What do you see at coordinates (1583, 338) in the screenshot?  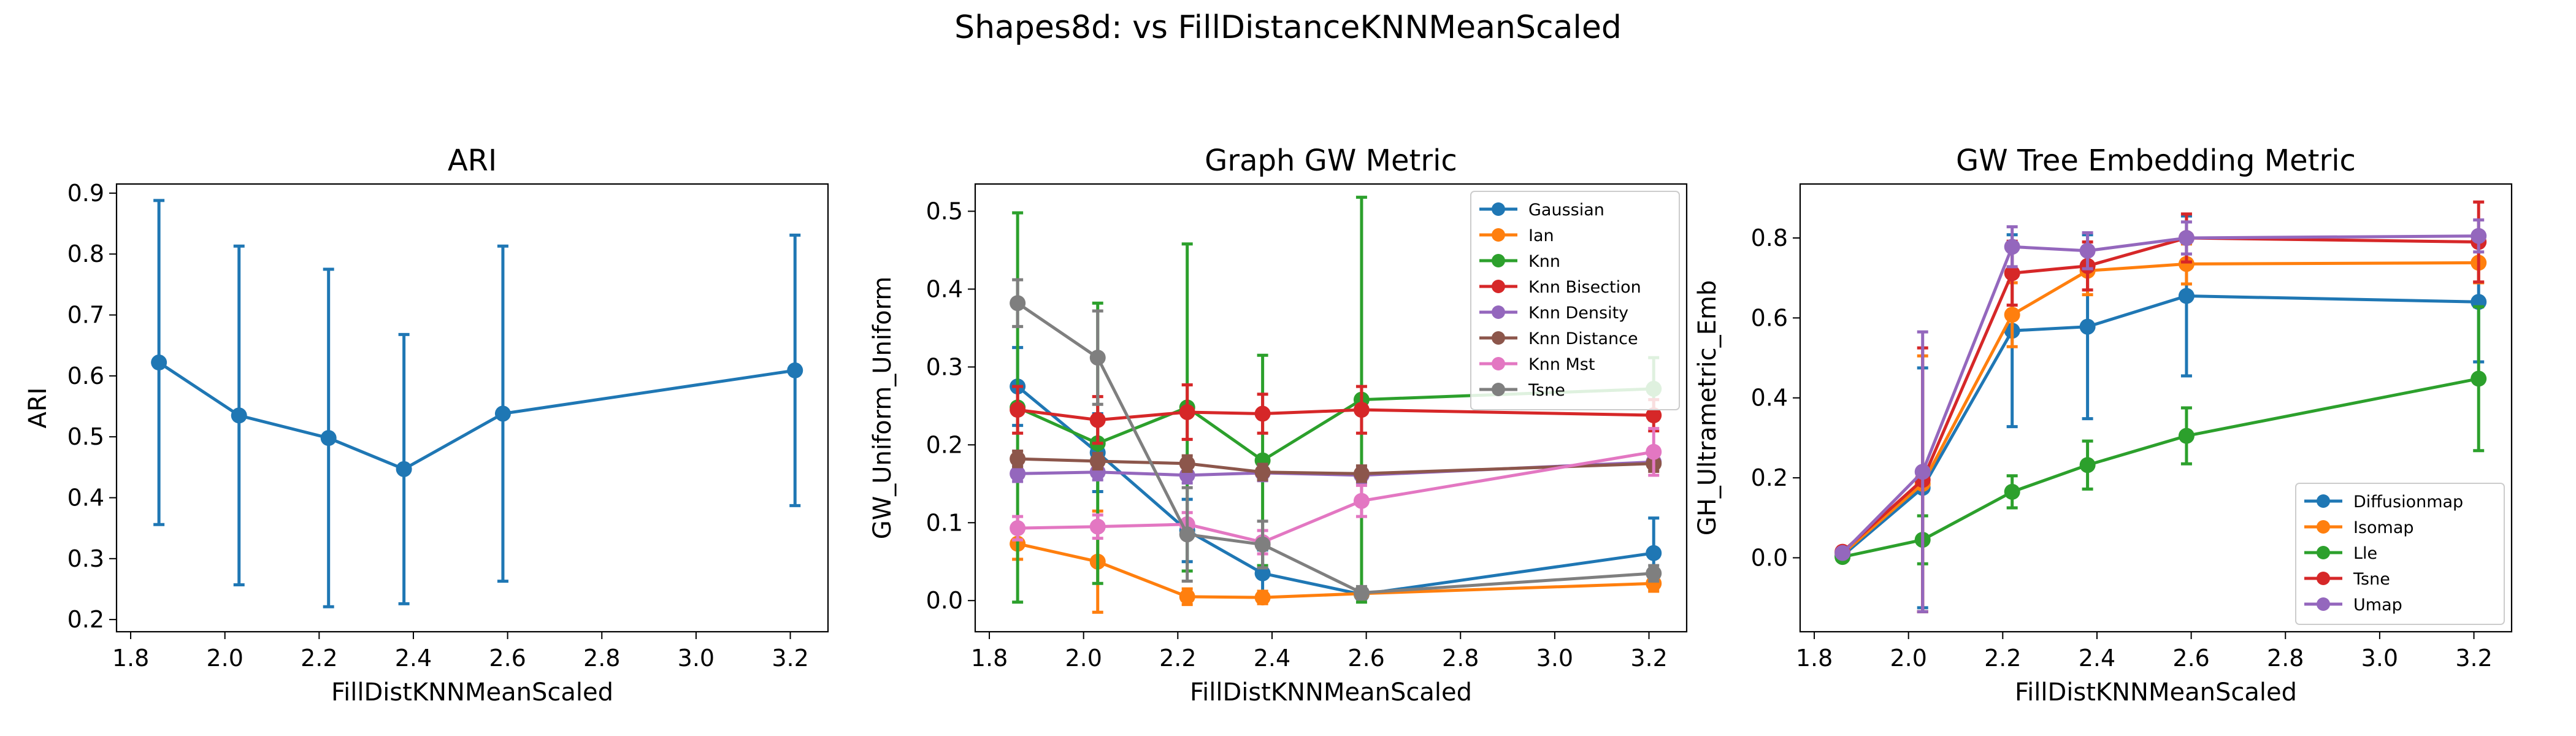 I see `legend-label: Knn Distance` at bounding box center [1583, 338].